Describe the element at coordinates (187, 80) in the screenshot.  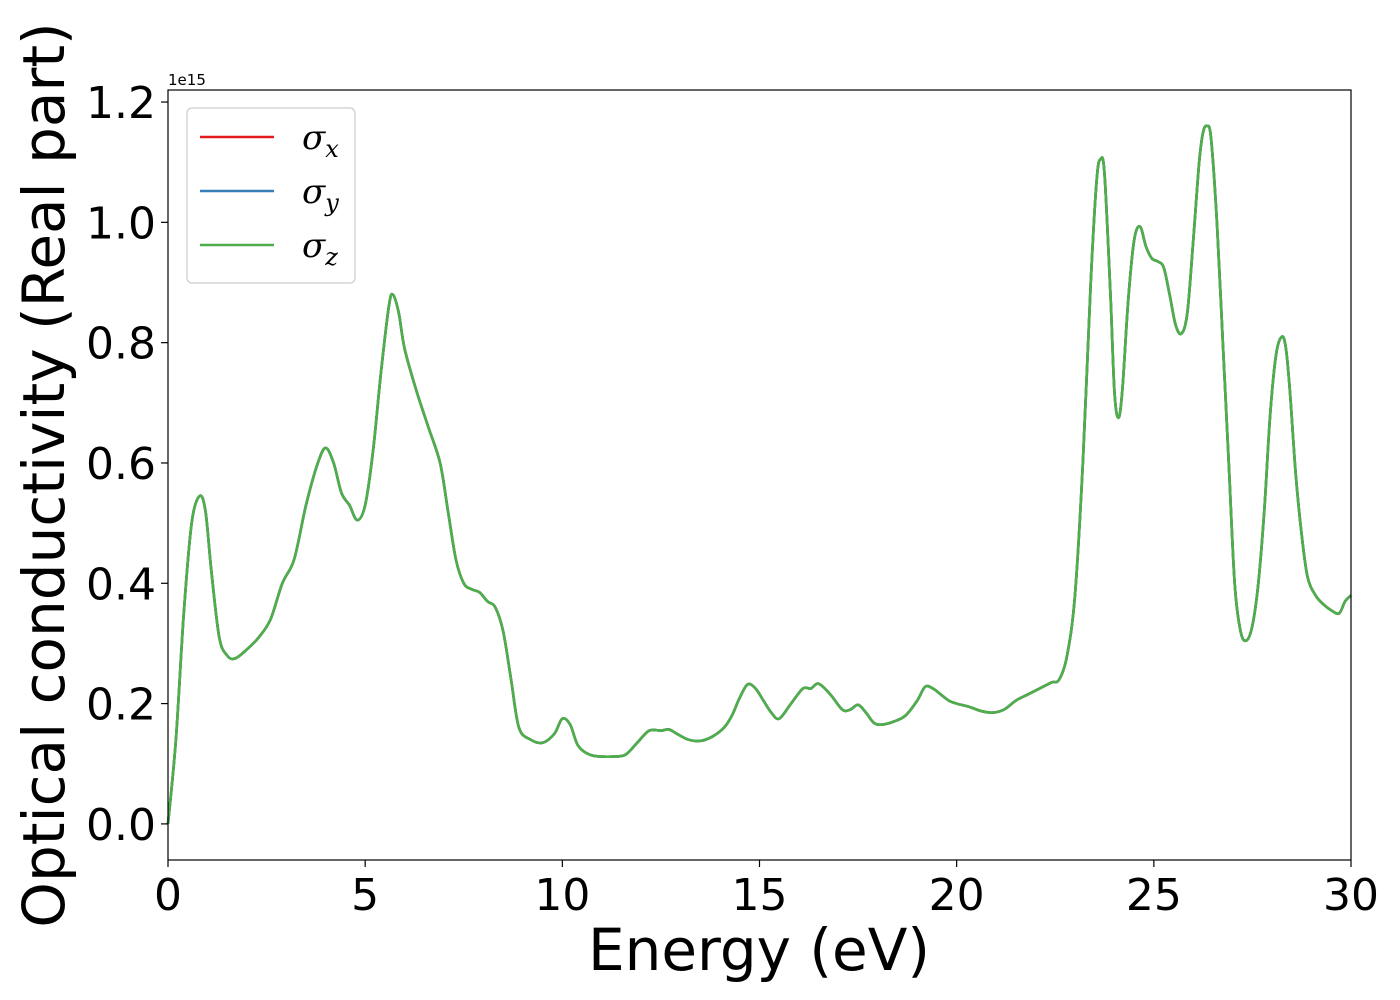
I see `y-axis-offset-label: 1e15` at that location.